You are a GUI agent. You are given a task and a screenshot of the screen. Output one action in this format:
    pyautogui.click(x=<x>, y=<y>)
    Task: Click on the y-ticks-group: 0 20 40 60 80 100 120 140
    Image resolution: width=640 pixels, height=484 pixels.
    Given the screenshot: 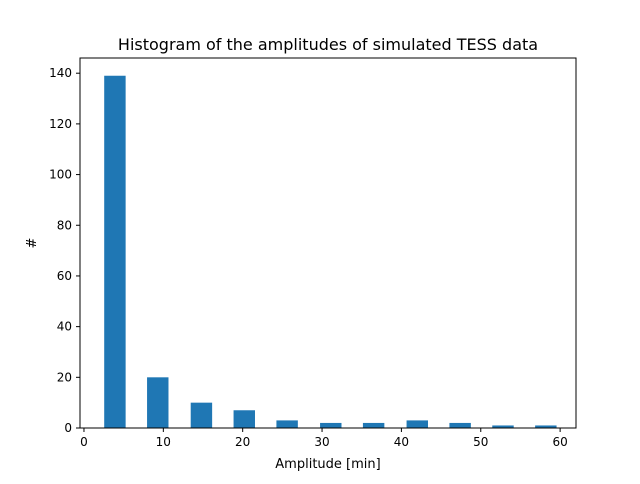 What is the action you would take?
    pyautogui.click(x=64, y=250)
    